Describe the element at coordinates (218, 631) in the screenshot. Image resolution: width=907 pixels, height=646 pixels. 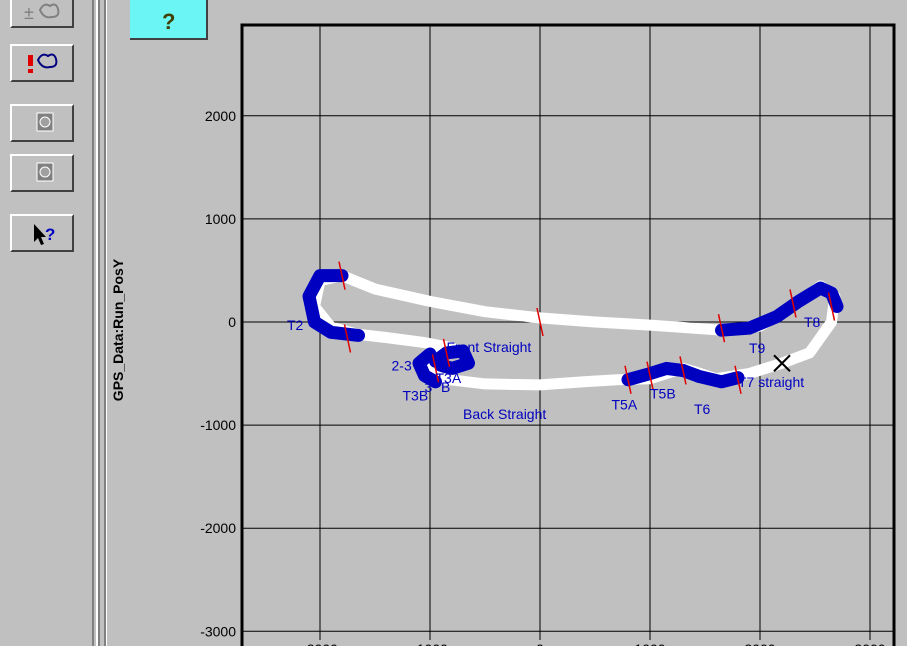
I see `y-tick-label: -3000` at that location.